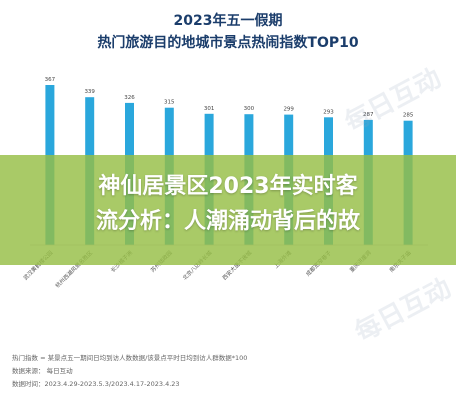 This screenshot has width=456, height=400. Describe the element at coordinates (209, 109) in the screenshot. I see `bar-value-label: 301` at that location.